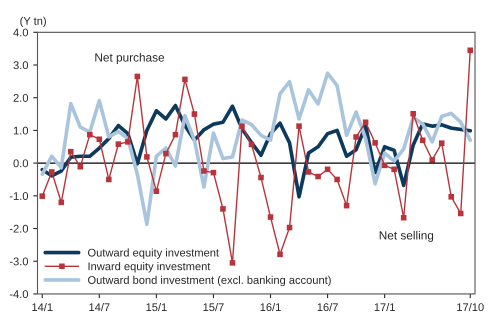  What do you see at coordinates (20, 163) in the screenshot?
I see `y-tick-label: 0.0` at bounding box center [20, 163].